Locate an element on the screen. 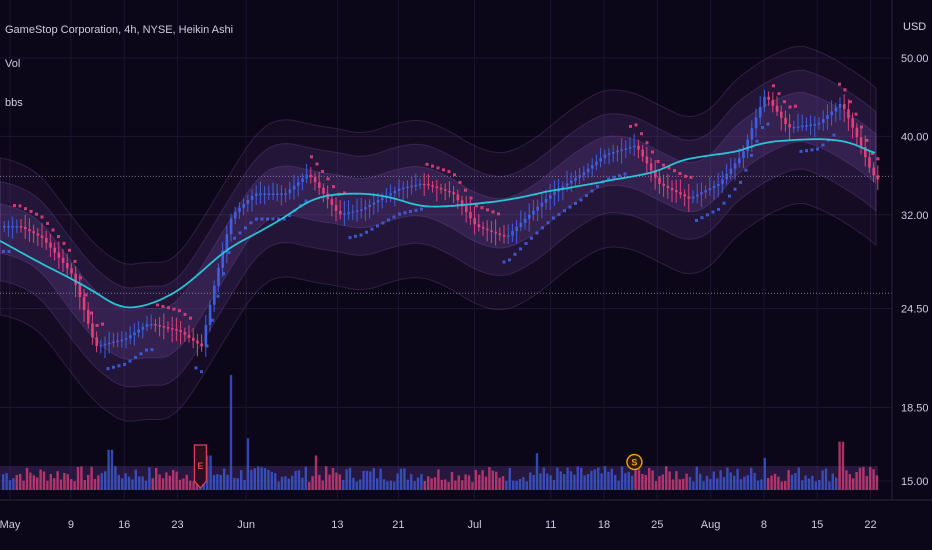 The height and width of the screenshot is (550, 932). indicator-label-vol: Vol is located at coordinates (13, 64).